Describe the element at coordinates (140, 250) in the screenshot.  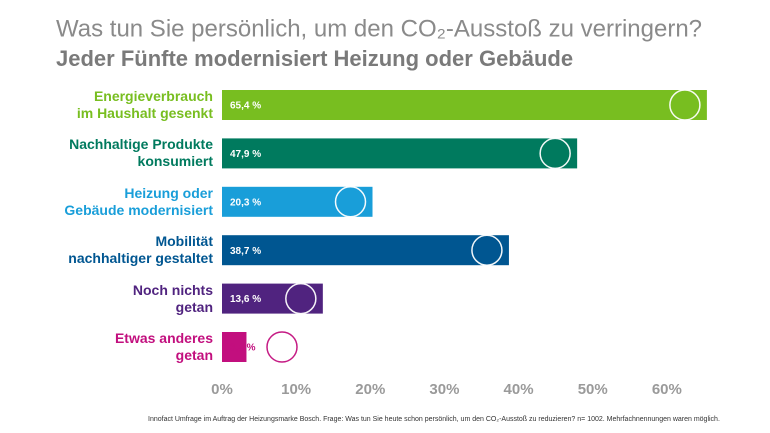
I see `category-label: Mobilität nachhaltiger gestaltet` at that location.